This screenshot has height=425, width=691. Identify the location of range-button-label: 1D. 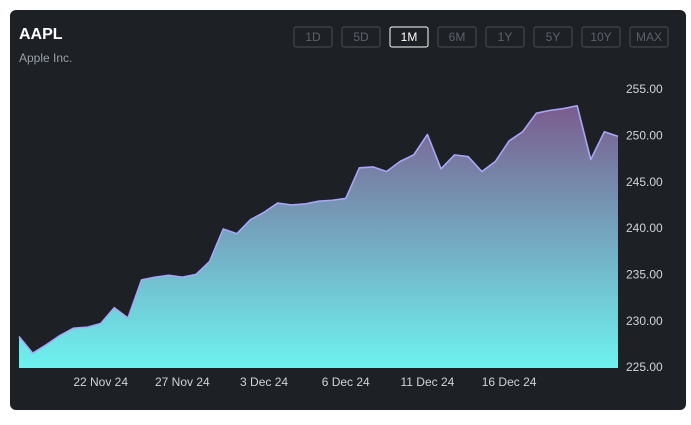
(313, 37).